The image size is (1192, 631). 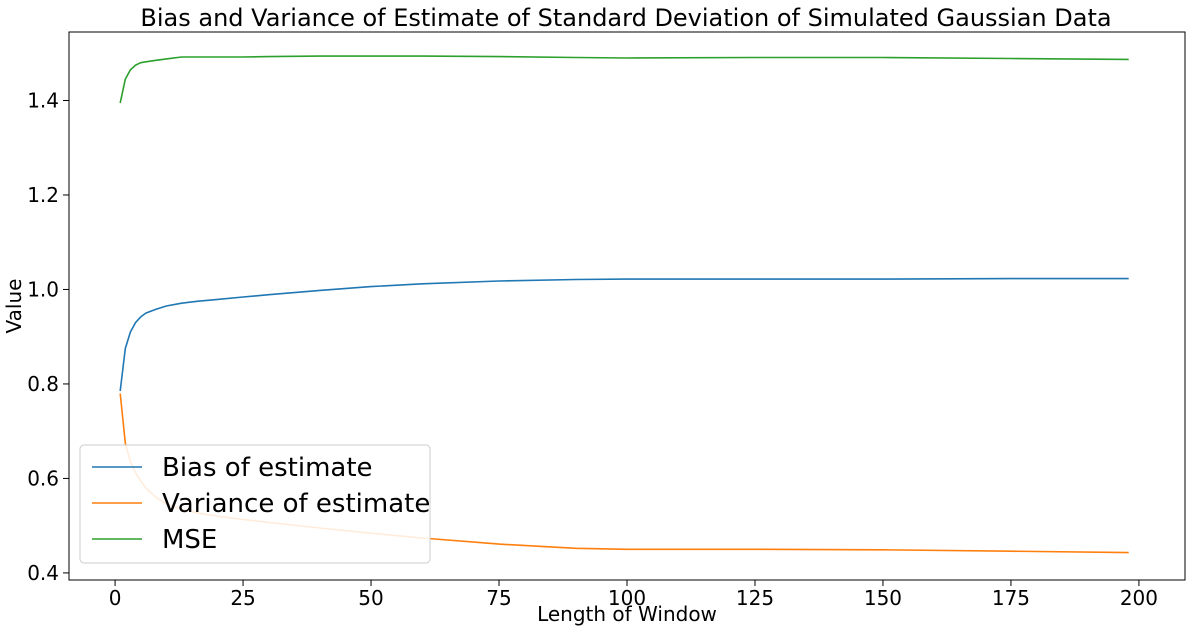 I want to click on y-tick-label: 1.2, so click(x=43, y=195).